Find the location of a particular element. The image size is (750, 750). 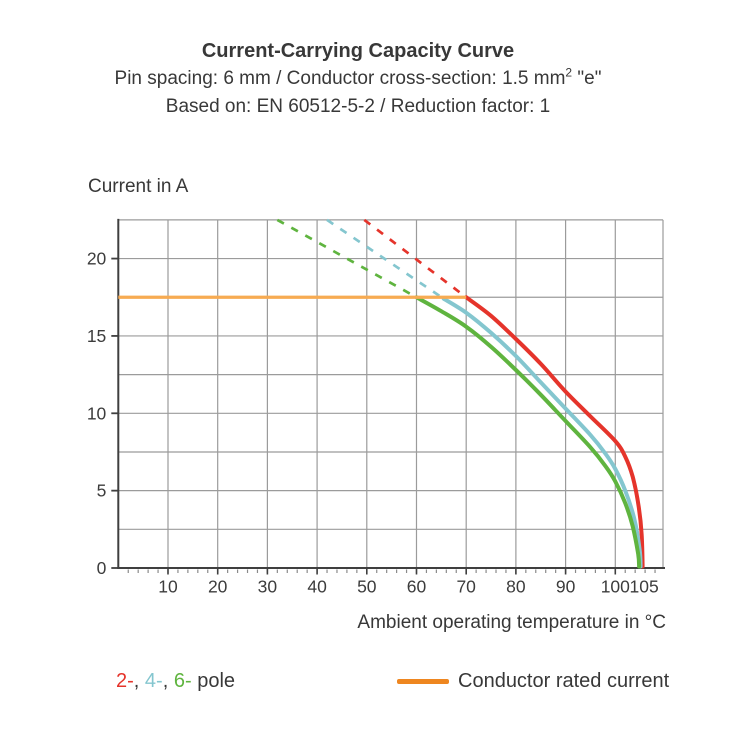

curve-4-pole is located at coordinates (542, 432).